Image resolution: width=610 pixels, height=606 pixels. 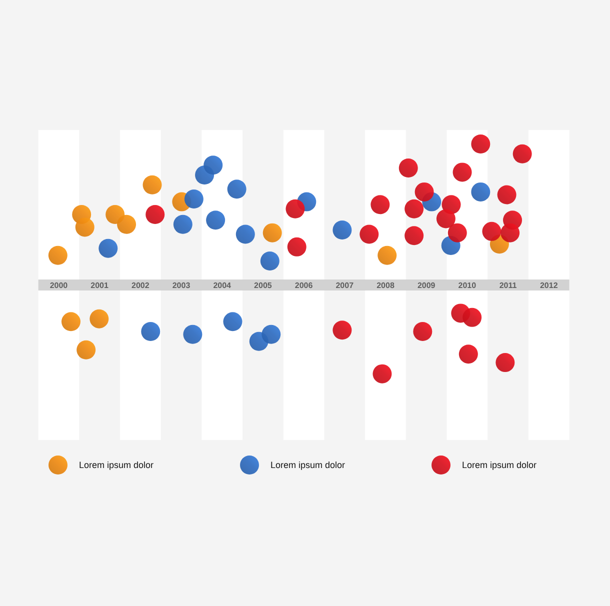 What do you see at coordinates (508, 285) in the screenshot?
I see `x-tick-label: 2011` at bounding box center [508, 285].